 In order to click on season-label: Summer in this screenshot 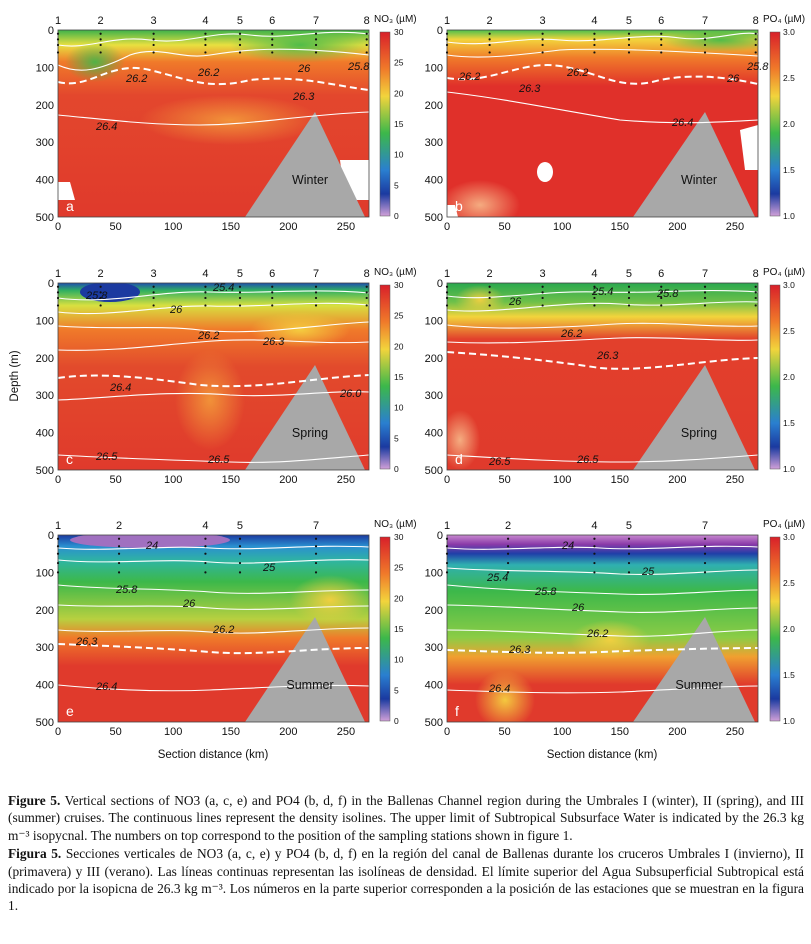, I will do `click(698, 685)`.